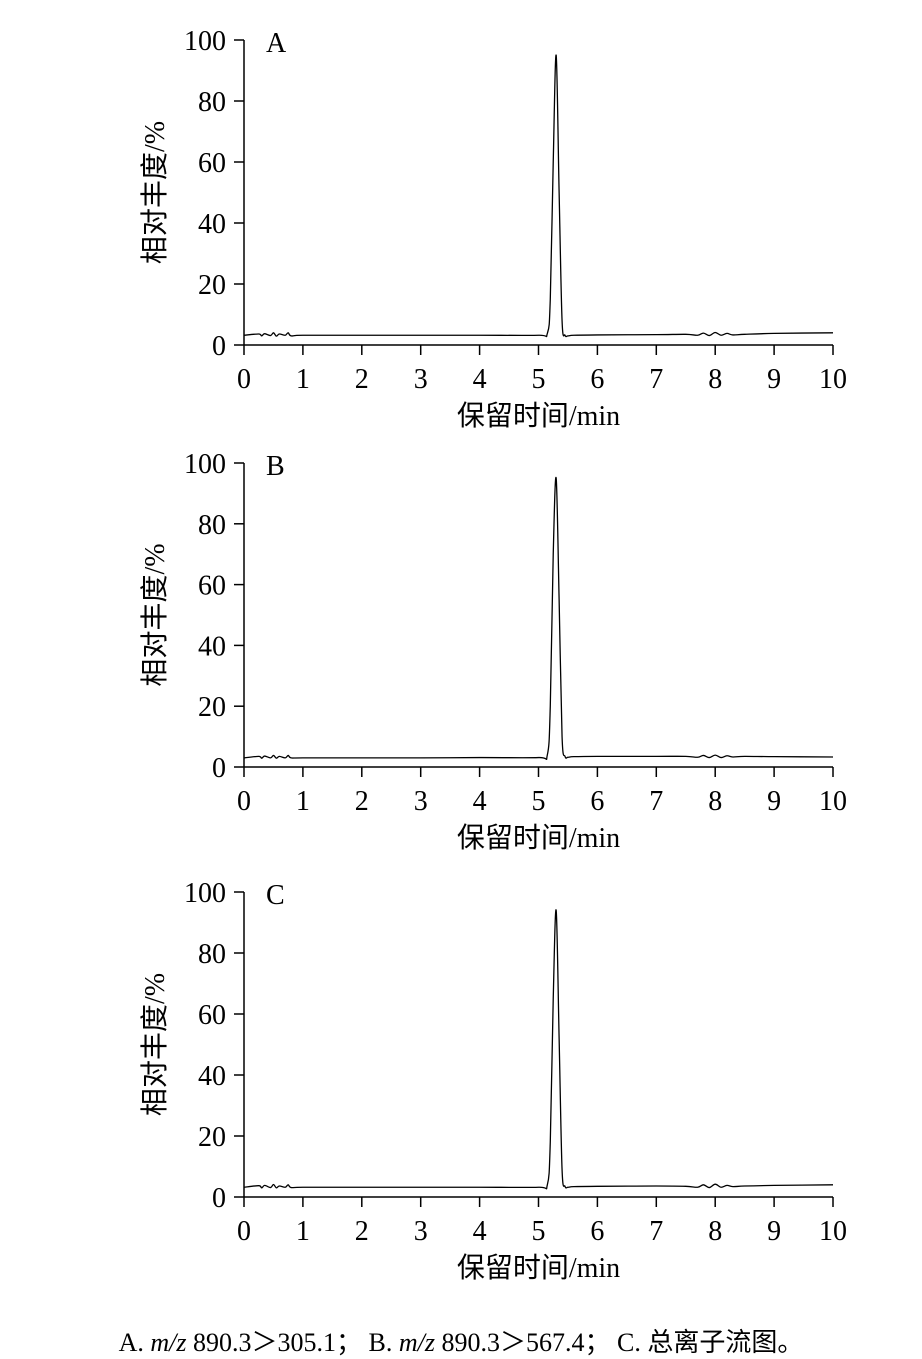  I want to click on caption-a-rest: 890.3＞305.1；, so click(274, 1342).